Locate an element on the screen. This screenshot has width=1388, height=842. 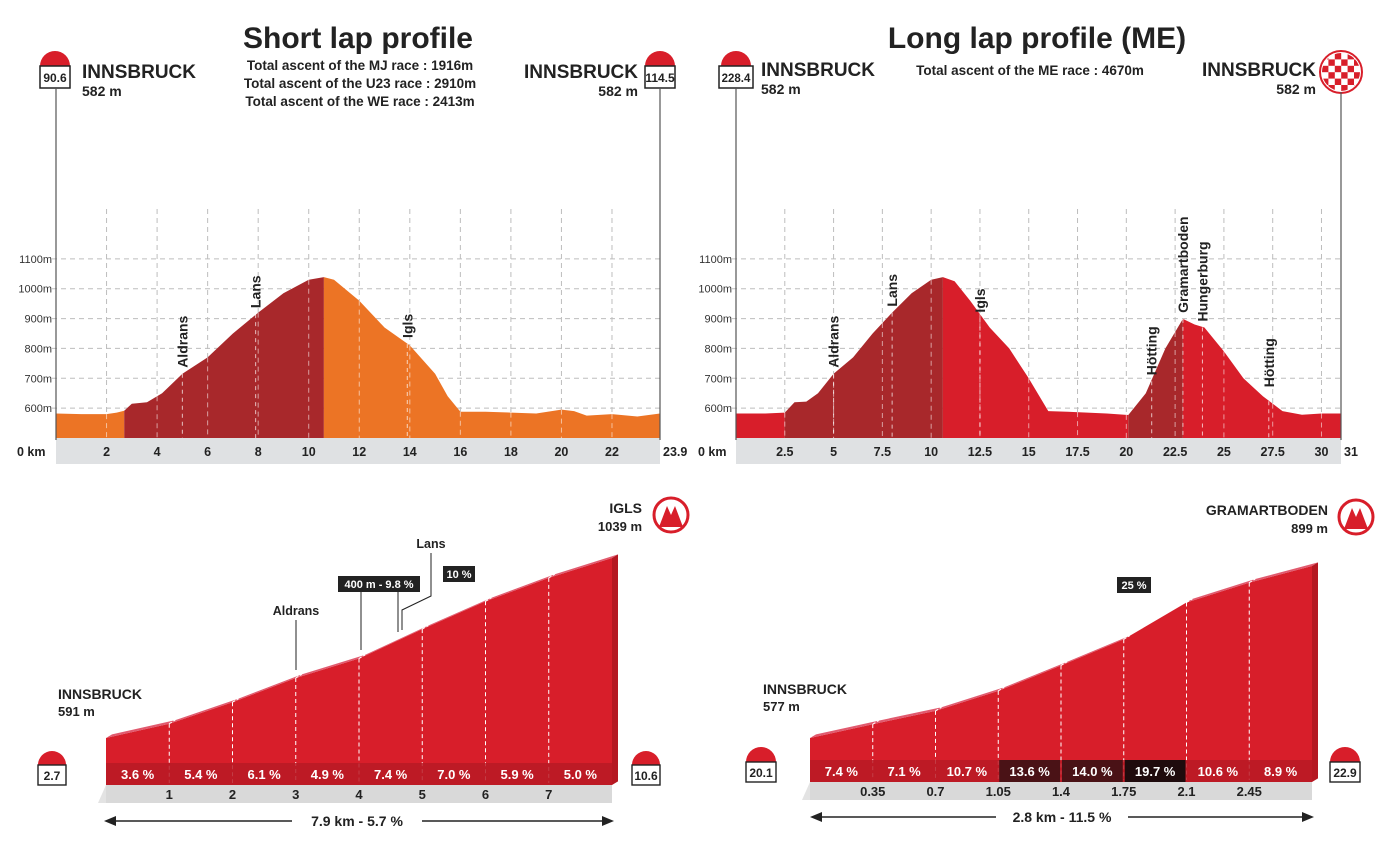
x-tick-label: 15 is located at coordinates (1029, 452).